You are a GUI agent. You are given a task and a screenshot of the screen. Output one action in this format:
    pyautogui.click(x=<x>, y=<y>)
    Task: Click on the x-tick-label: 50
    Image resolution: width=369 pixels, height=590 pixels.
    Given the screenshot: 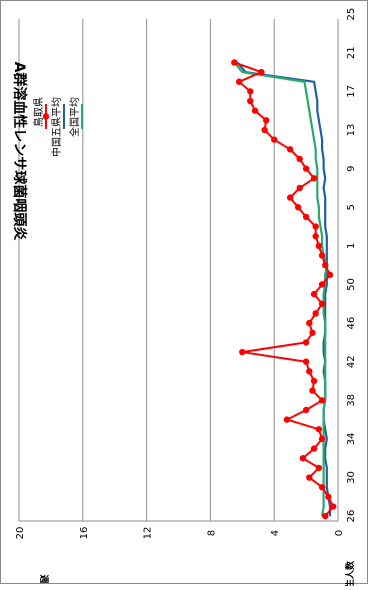 What is the action you would take?
    pyautogui.click(x=351, y=284)
    